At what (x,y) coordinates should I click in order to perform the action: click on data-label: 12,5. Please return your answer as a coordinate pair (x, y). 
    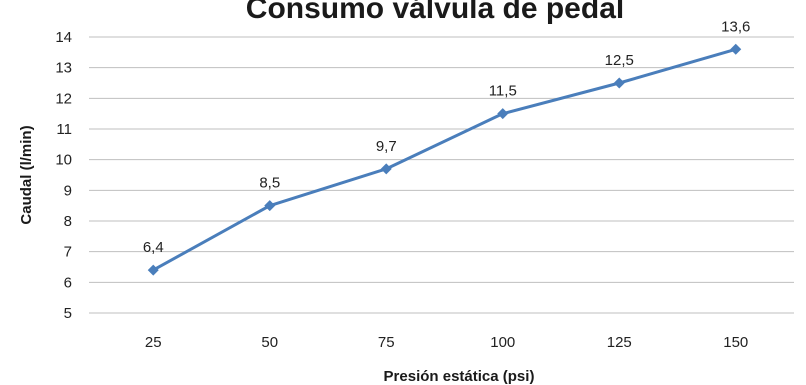
    Looking at the image, I should click on (619, 60).